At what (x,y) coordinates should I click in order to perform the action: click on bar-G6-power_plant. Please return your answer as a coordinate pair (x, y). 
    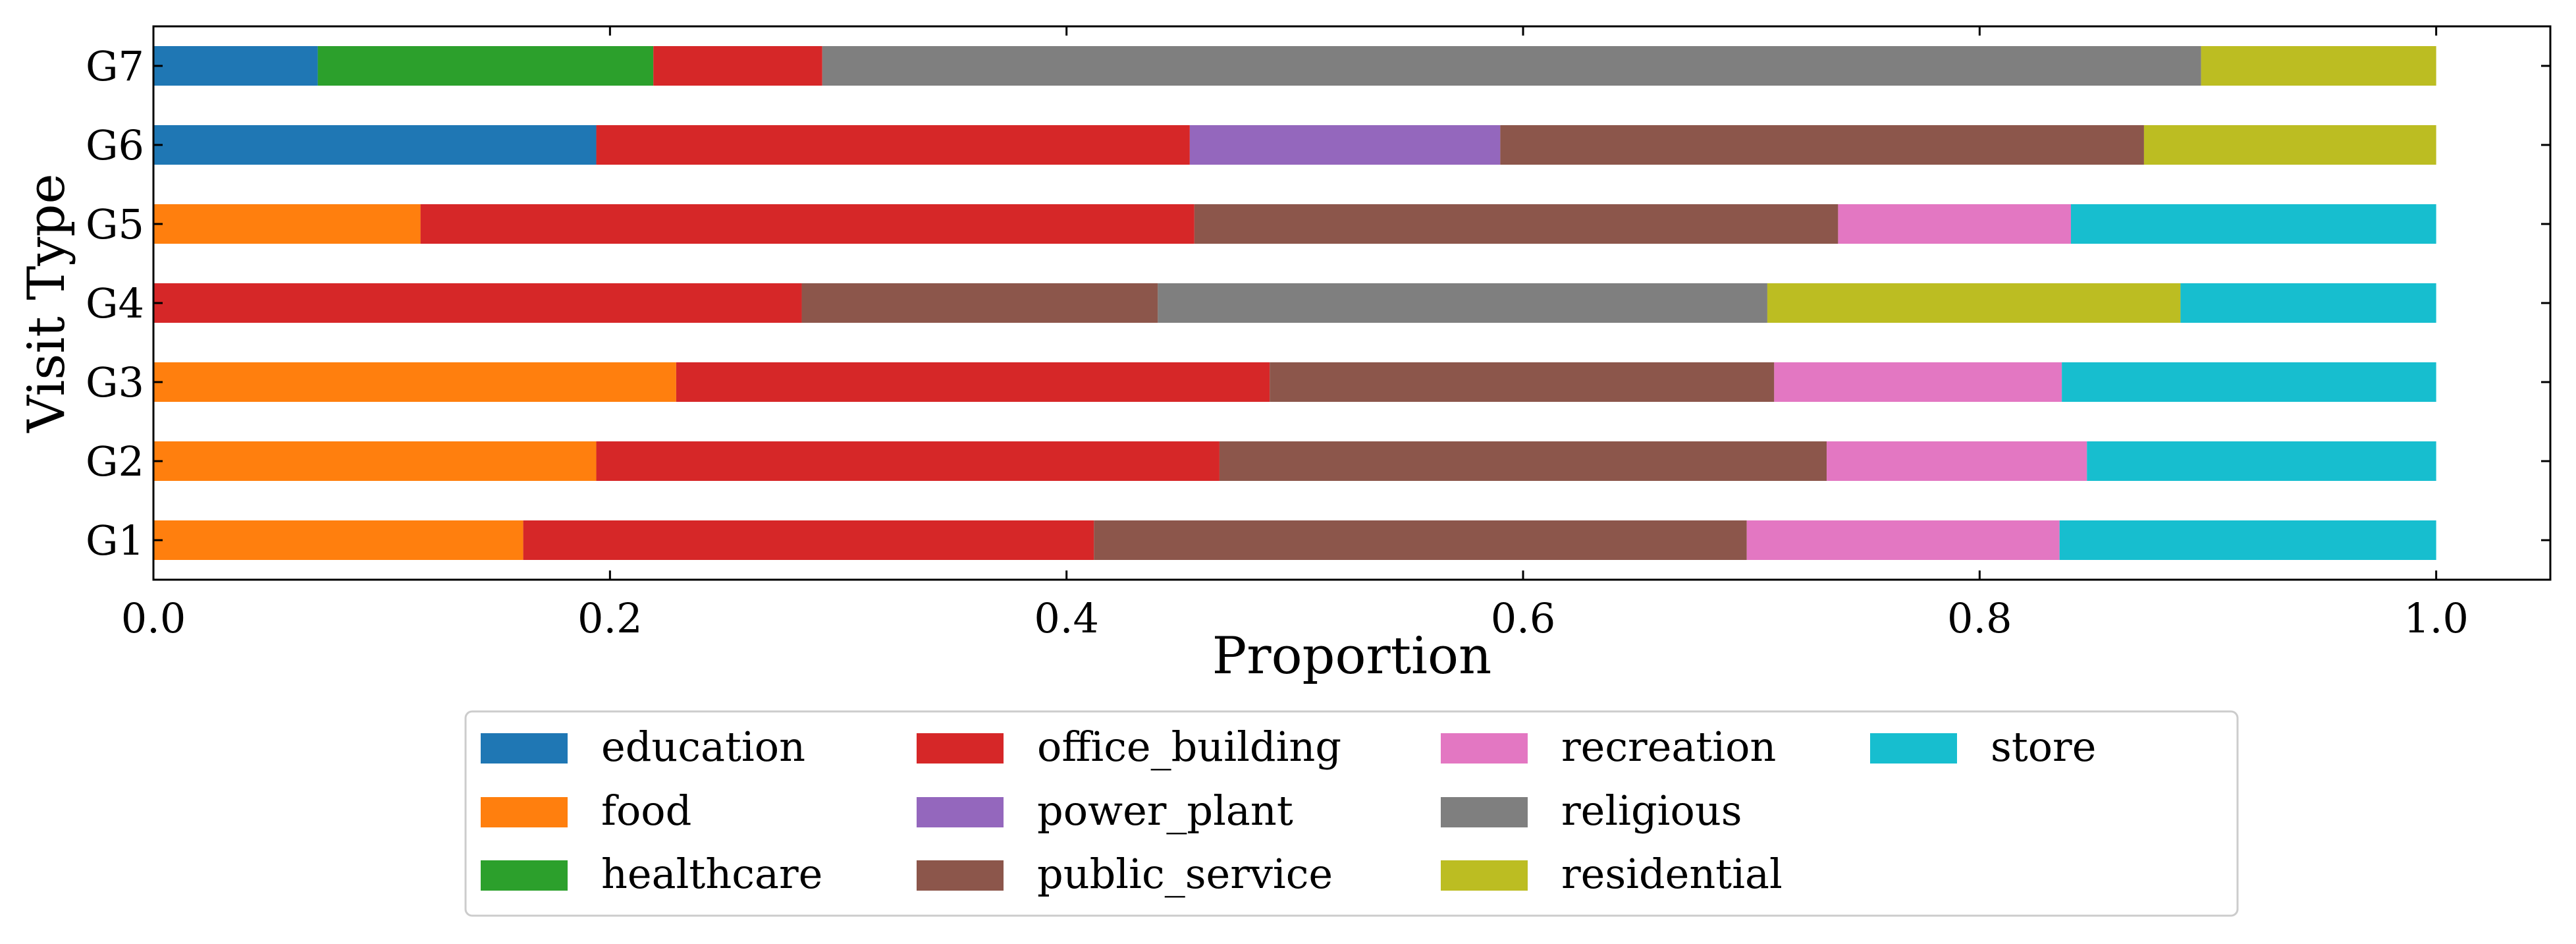
    Looking at the image, I should click on (1345, 145).